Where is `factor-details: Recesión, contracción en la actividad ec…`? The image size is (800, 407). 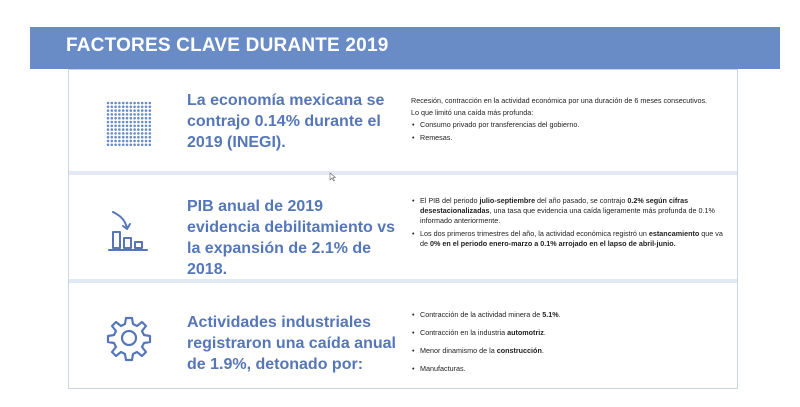
factor-details: Recesión, contracción en la actividad ec… is located at coordinates (571, 121).